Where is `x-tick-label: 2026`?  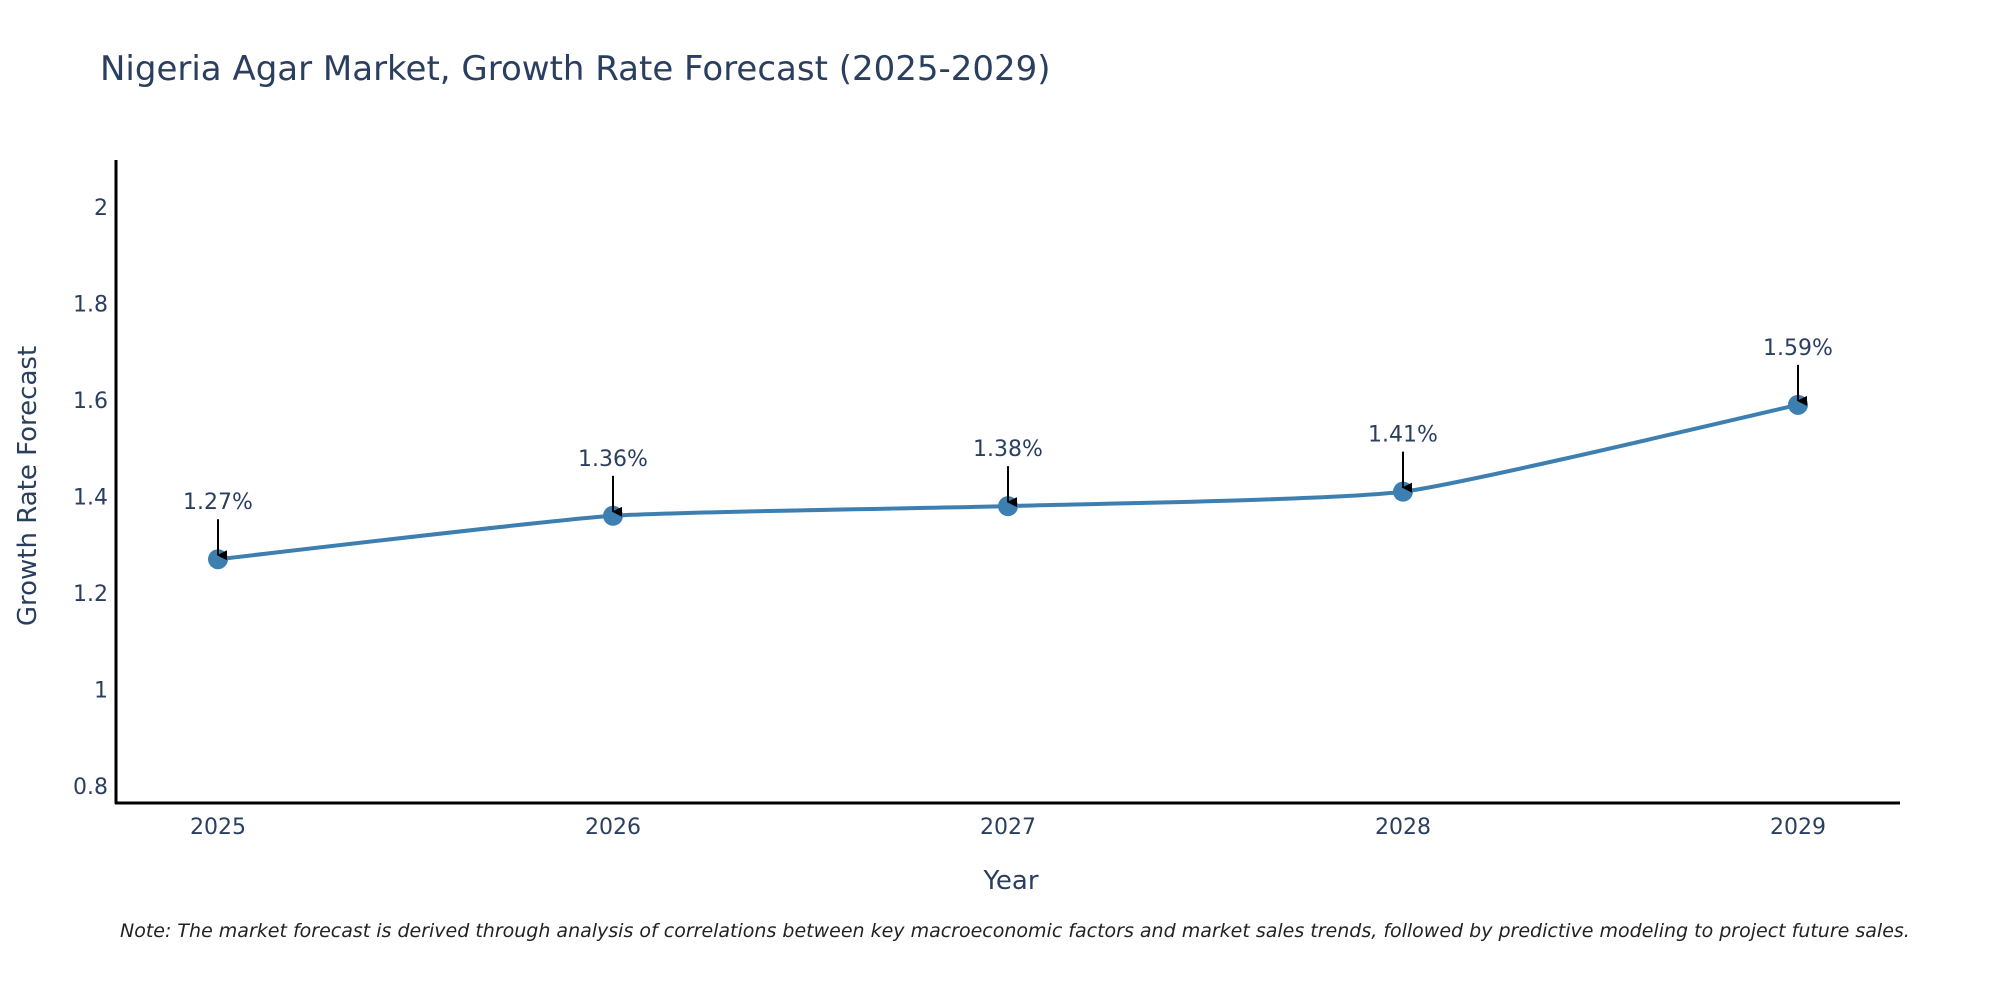
x-tick-label: 2026 is located at coordinates (613, 827).